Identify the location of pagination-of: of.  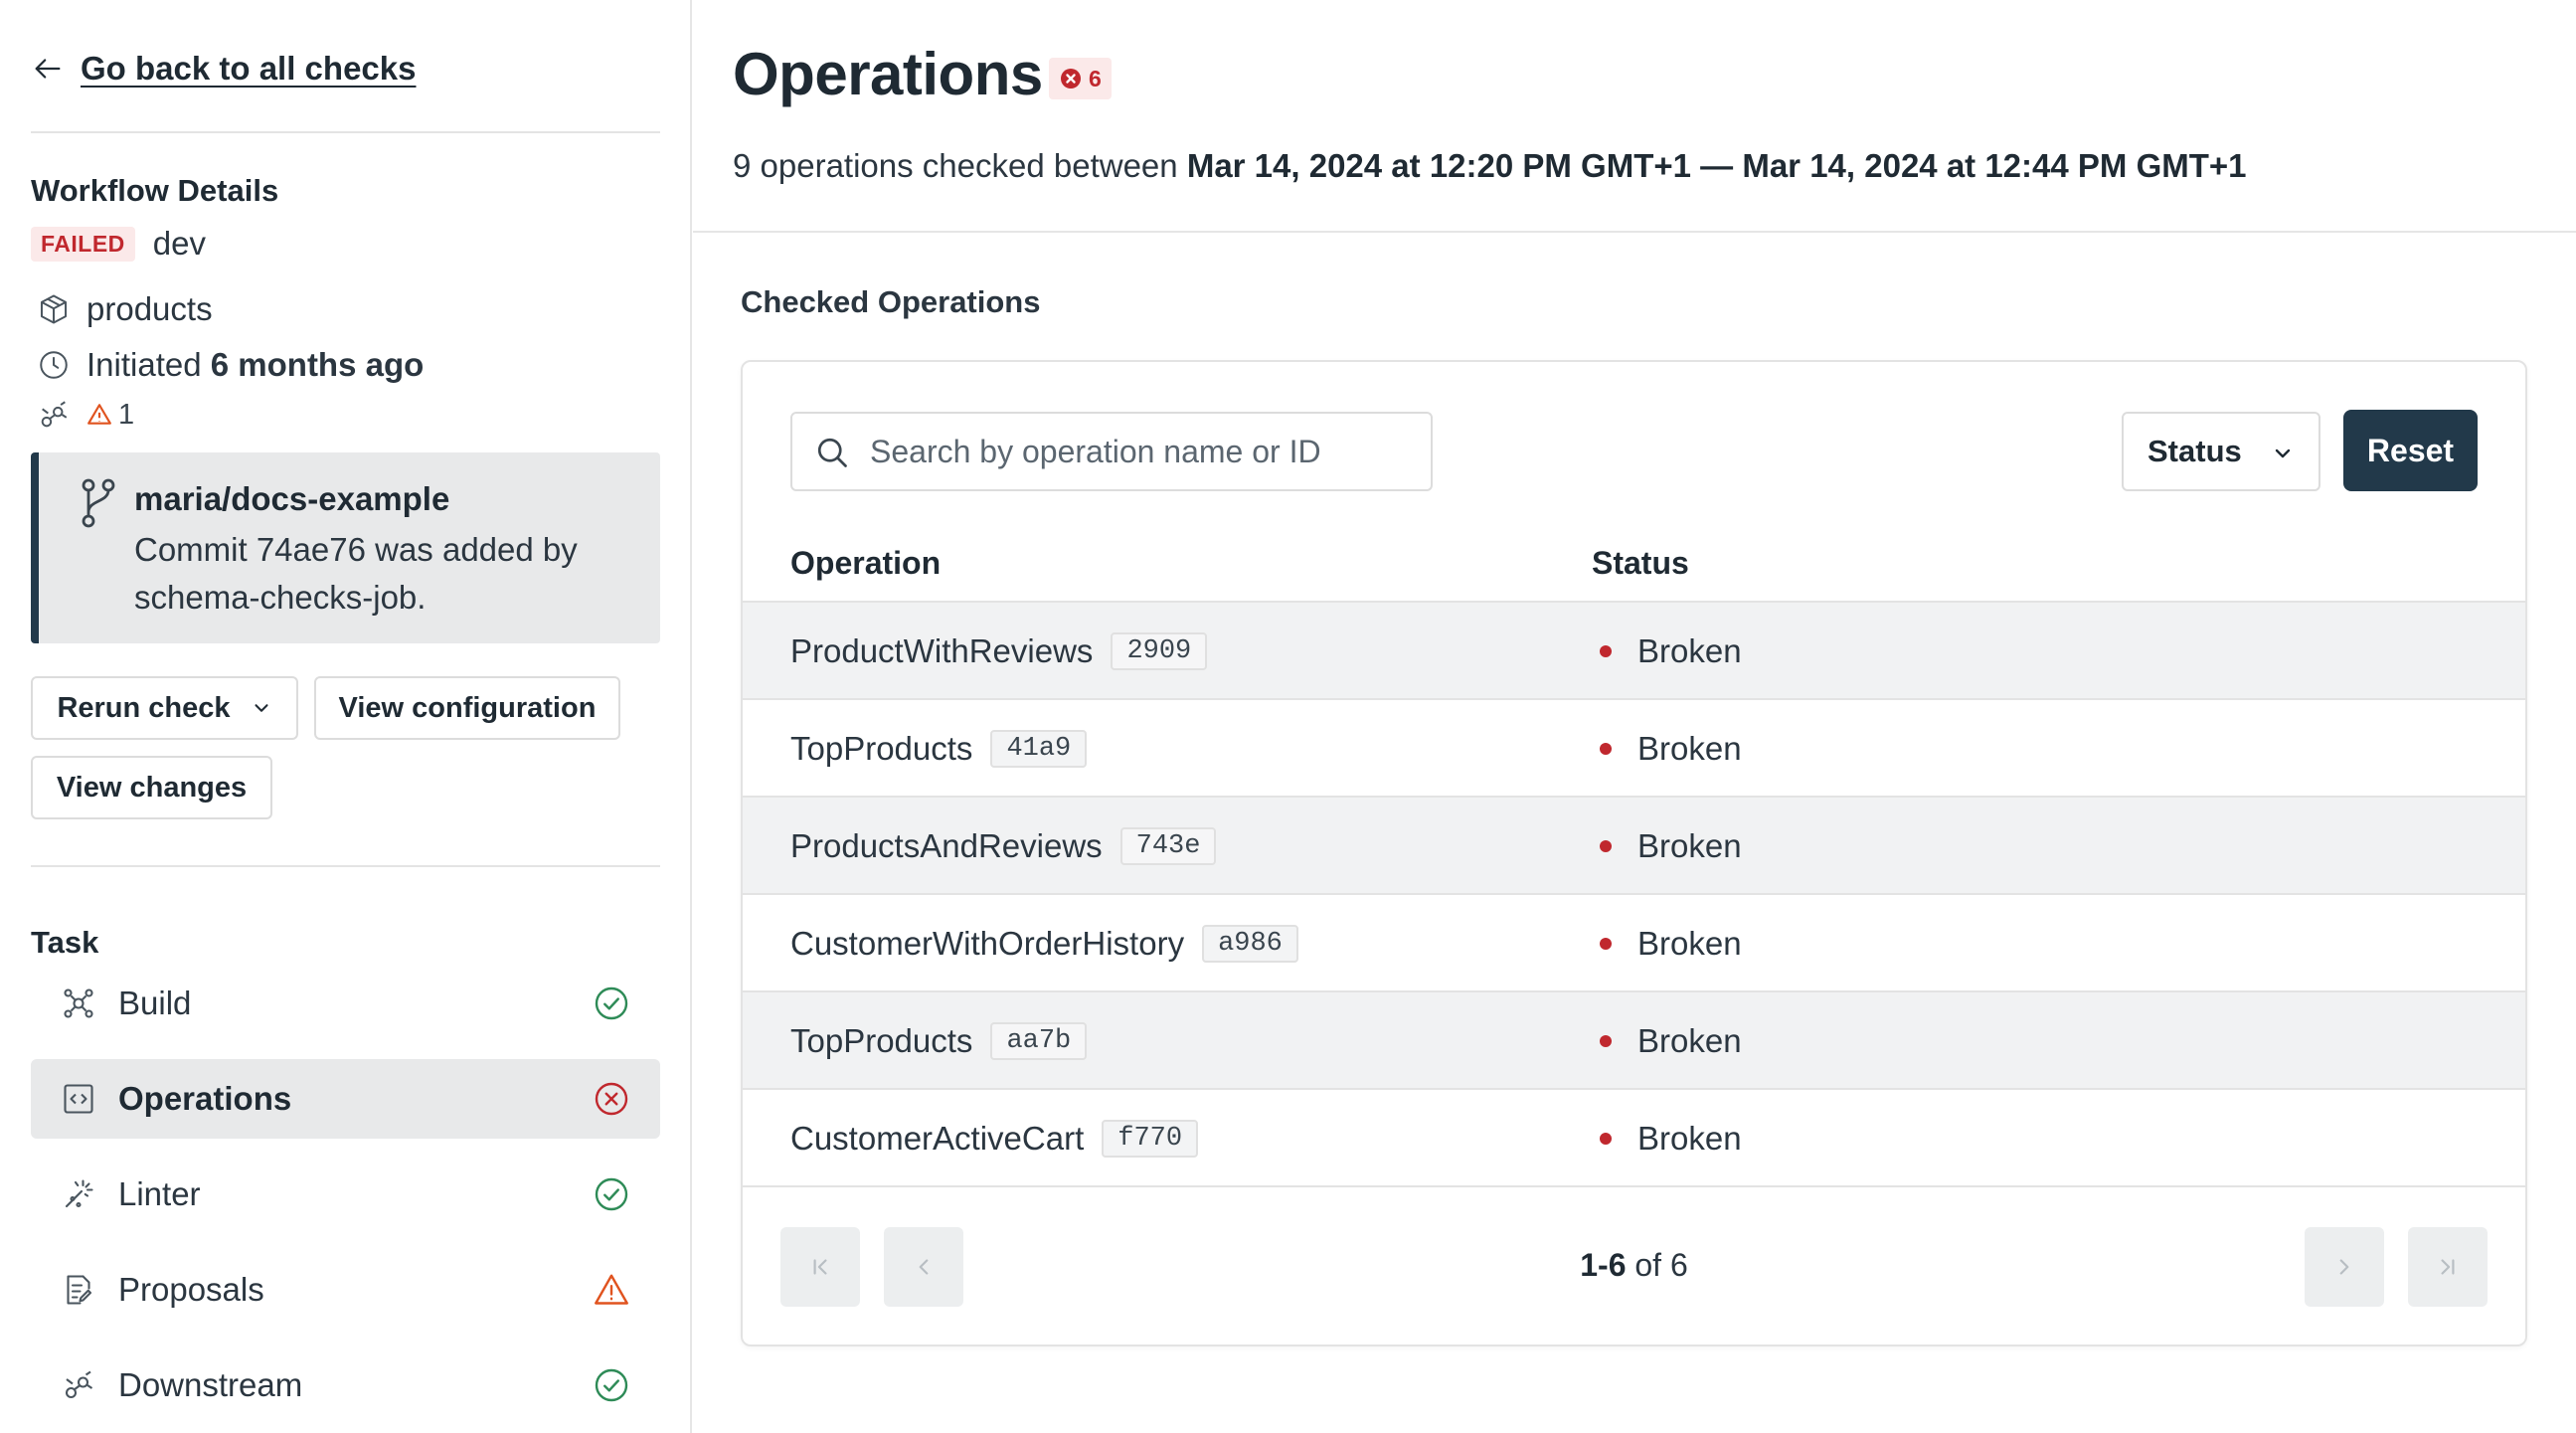
(1648, 1265).